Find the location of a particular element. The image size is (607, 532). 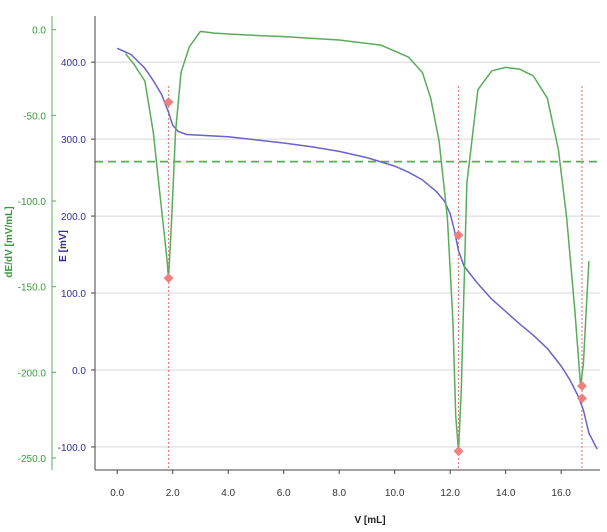

x-tick-label: 0.0 is located at coordinates (117, 493).